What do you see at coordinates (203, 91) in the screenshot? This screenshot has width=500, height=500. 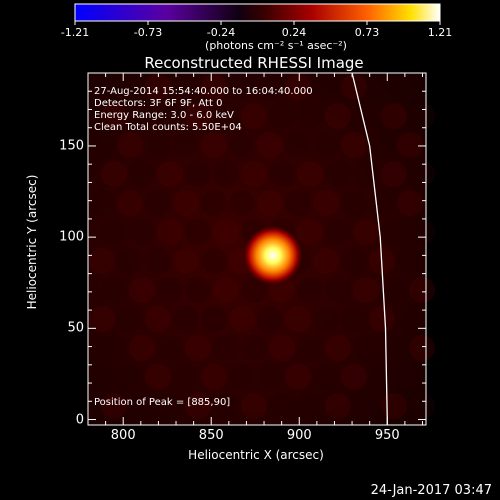 I see `info-time-range: 27-Aug-2014 15:54:40.000 to 16:04:40.000` at bounding box center [203, 91].